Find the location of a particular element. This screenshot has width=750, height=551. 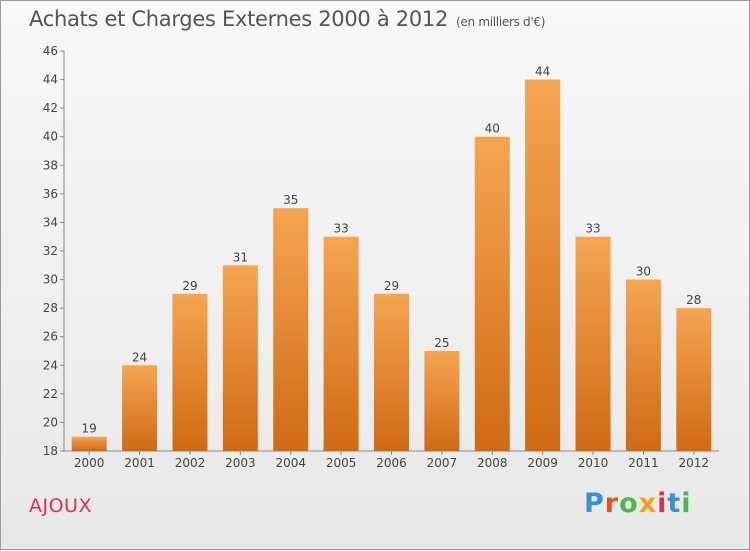

y-tick-label: 26 is located at coordinates (50, 337).